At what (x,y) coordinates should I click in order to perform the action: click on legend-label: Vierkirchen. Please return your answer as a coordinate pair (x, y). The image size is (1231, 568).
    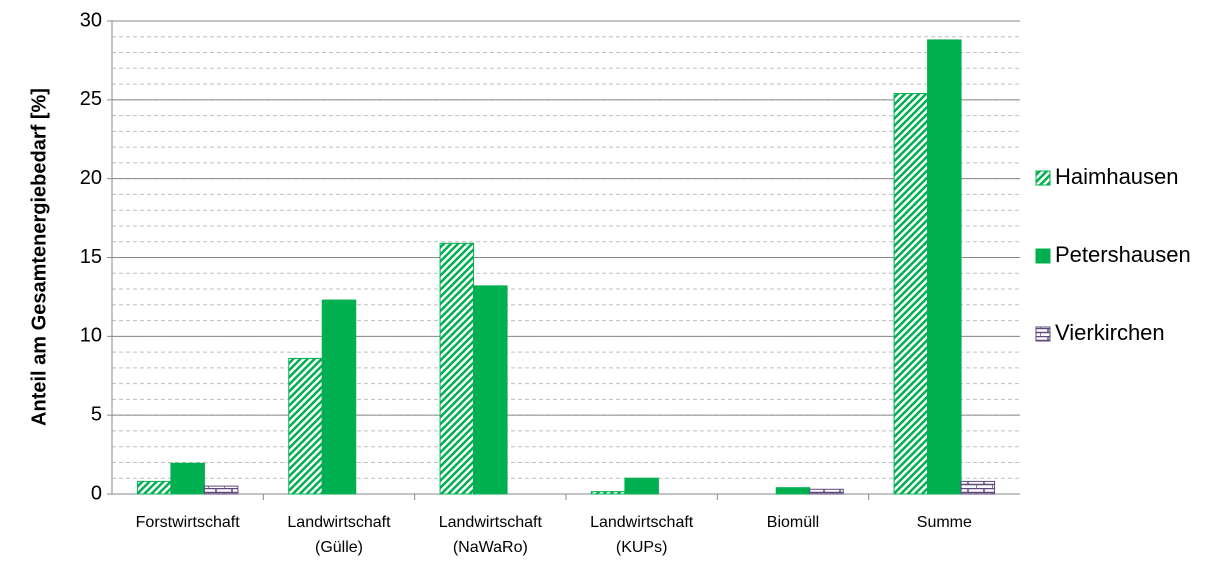
    Looking at the image, I should click on (1110, 332).